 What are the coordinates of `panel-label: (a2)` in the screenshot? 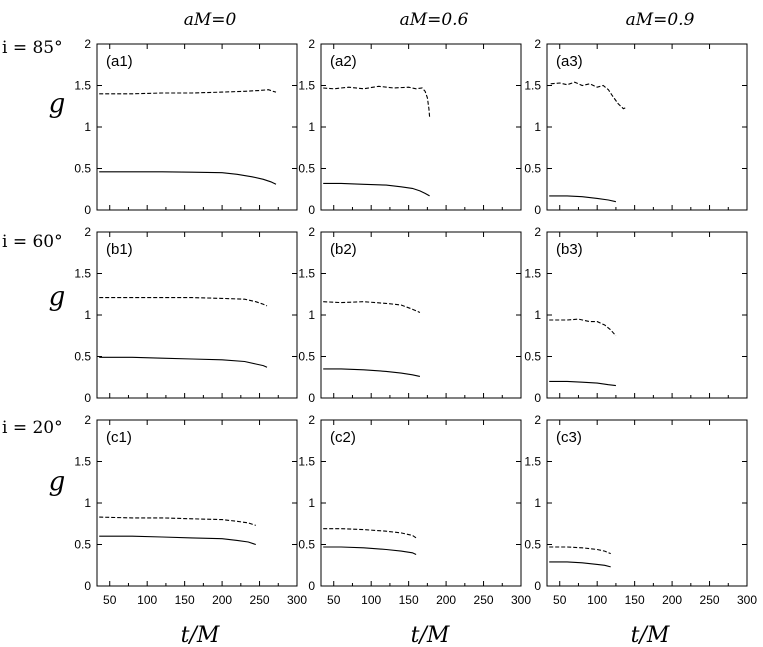 It's located at (343, 61).